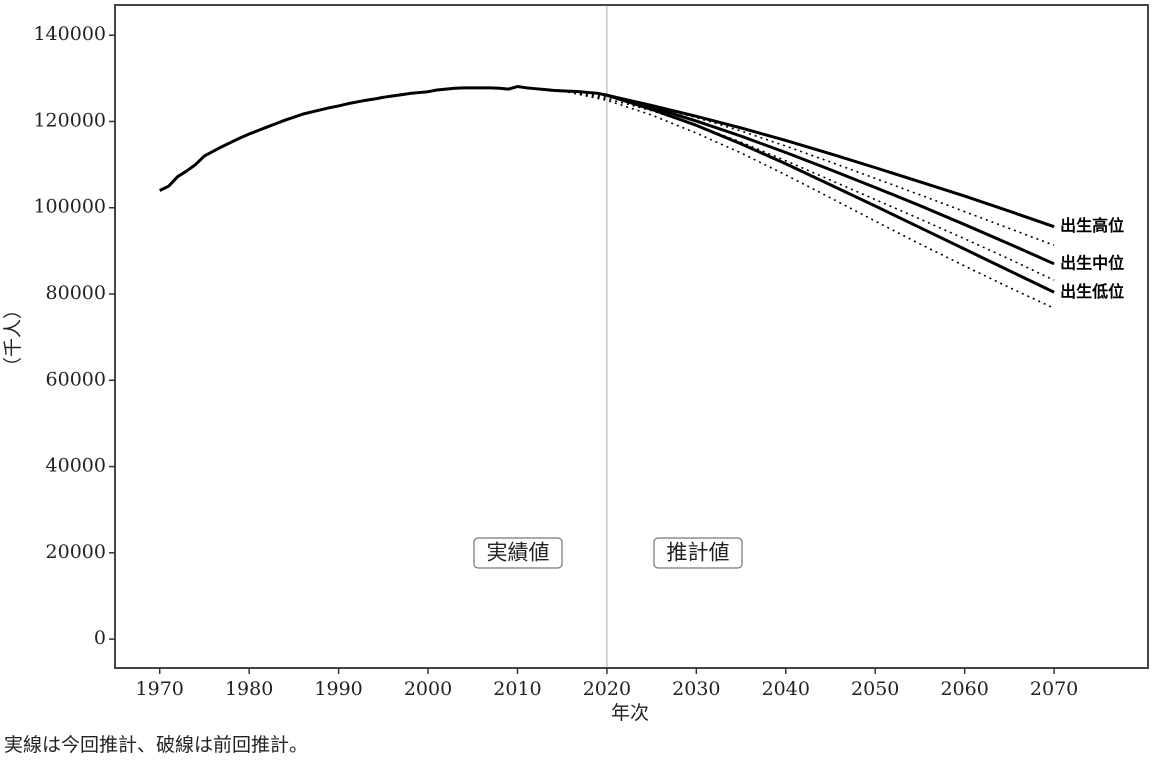  I want to click on y-tick-label: 60000, so click(76, 379).